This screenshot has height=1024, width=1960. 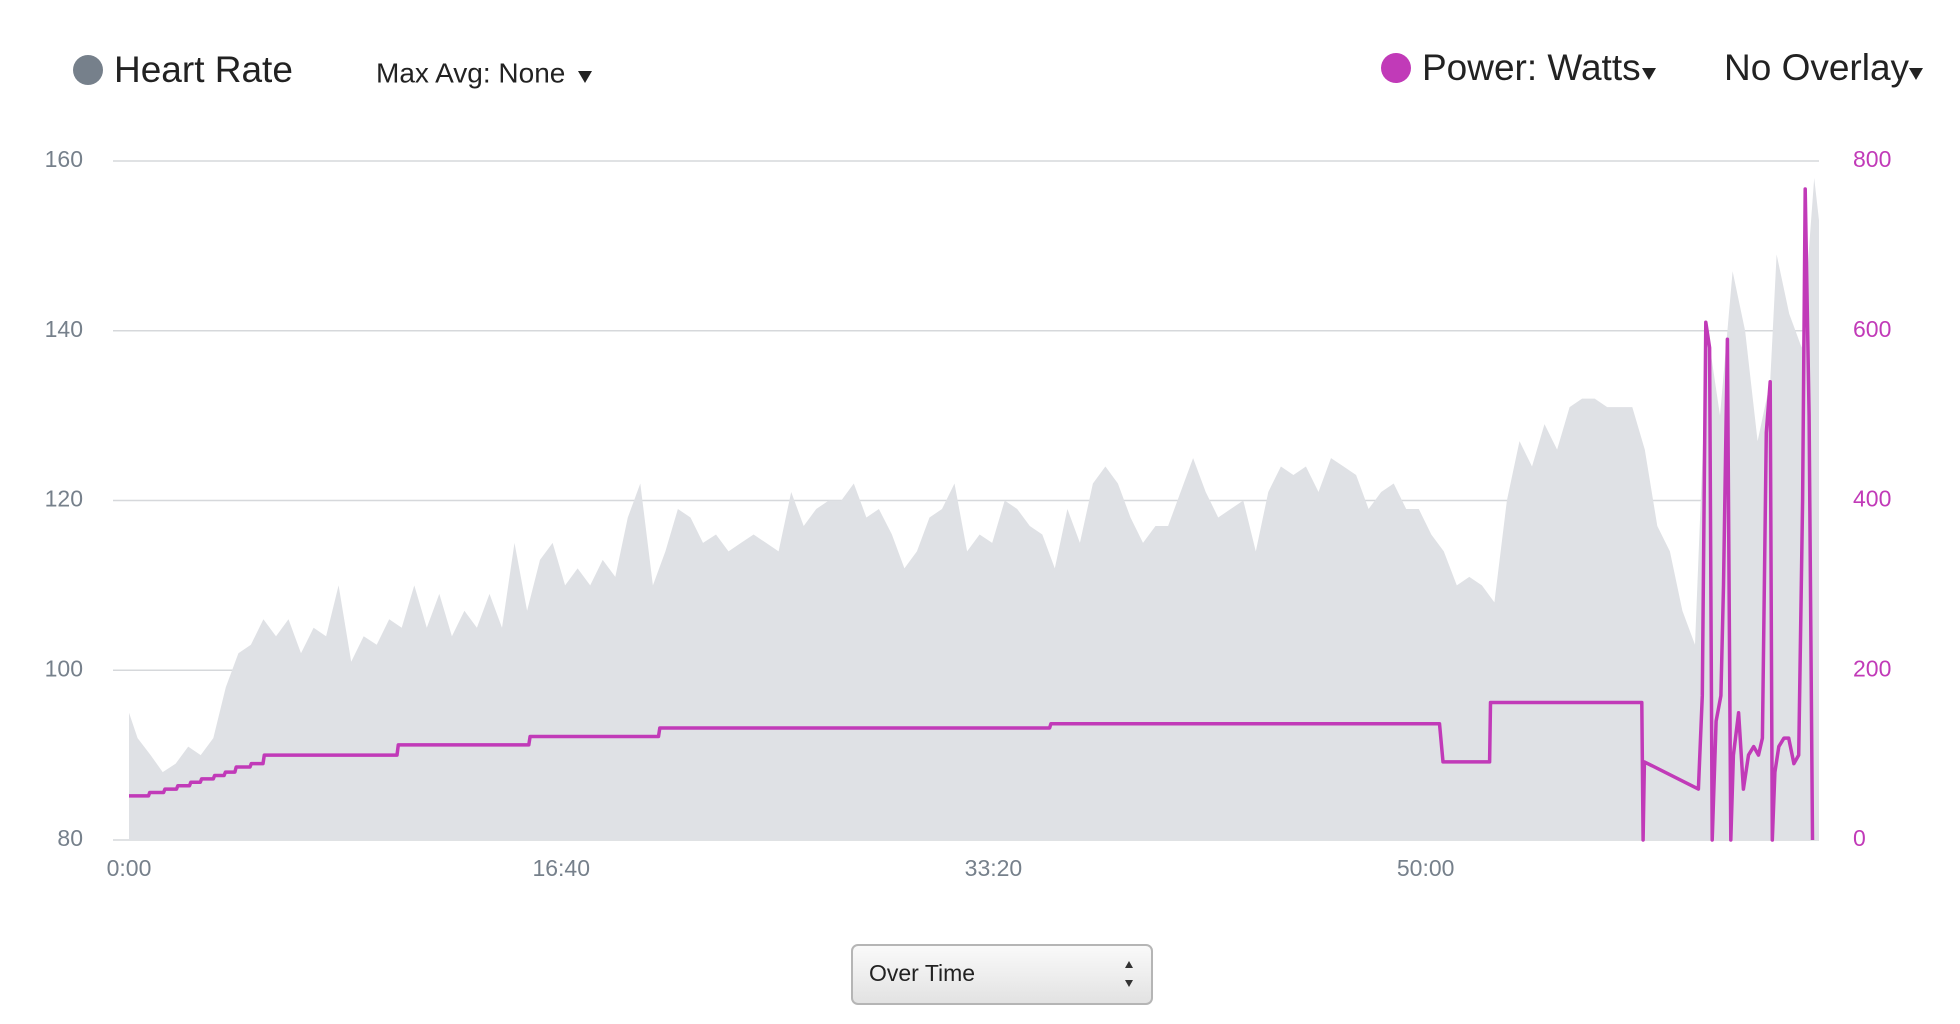 I want to click on x-tick-label: 50:00, so click(x=1426, y=868).